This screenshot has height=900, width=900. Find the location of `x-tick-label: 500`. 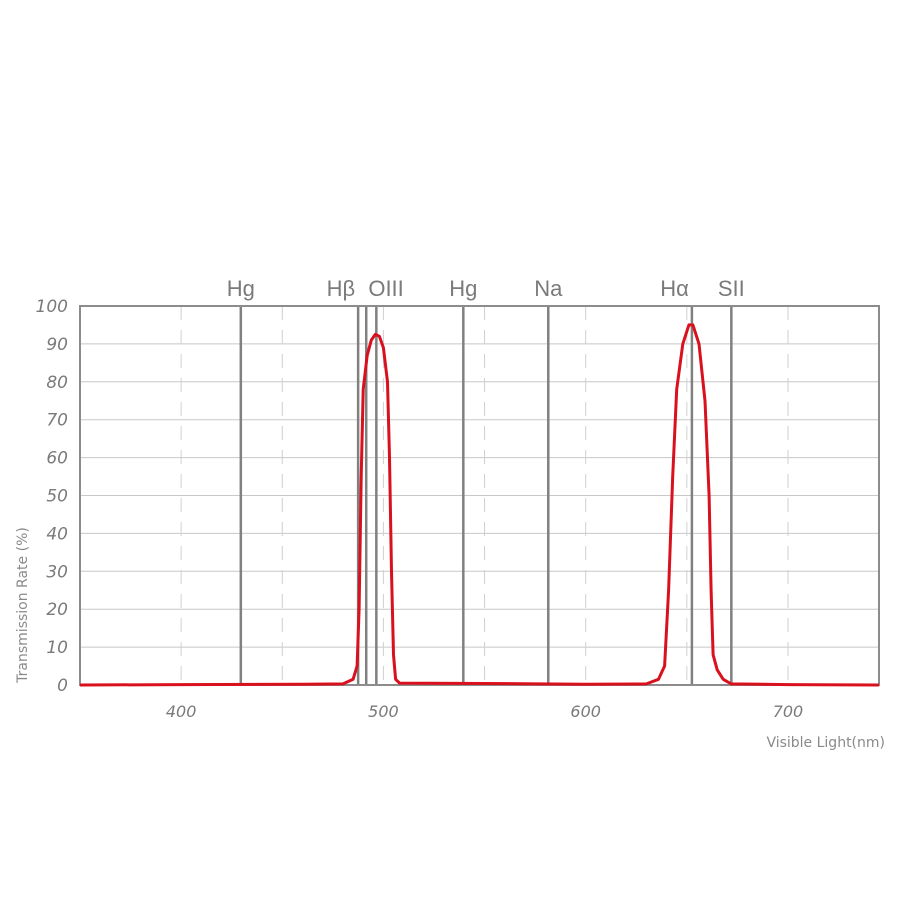

x-tick-label: 500 is located at coordinates (383, 711).